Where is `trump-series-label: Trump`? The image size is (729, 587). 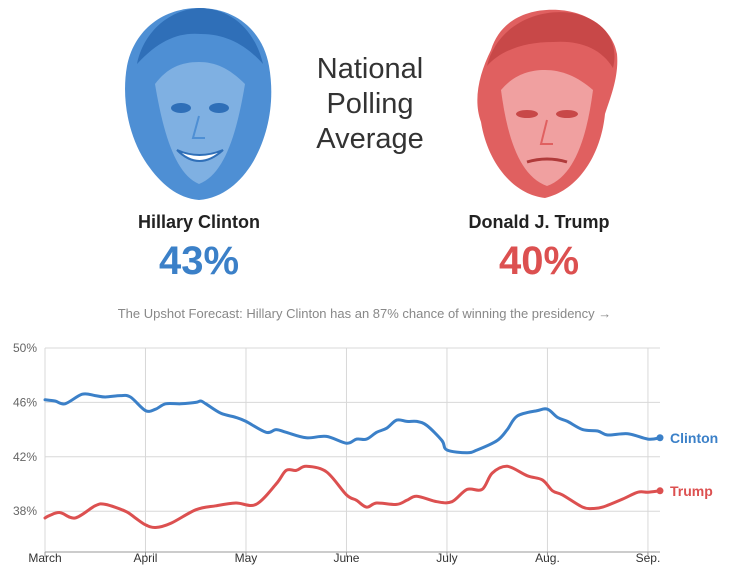
trump-series-label: Trump is located at coordinates (691, 491).